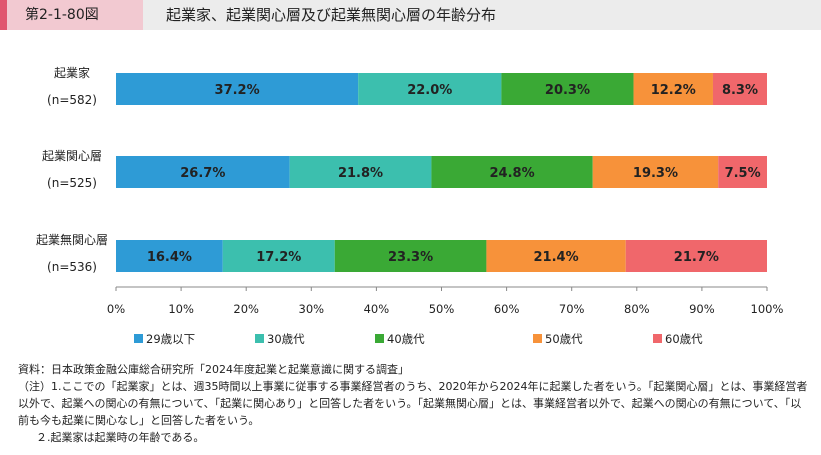 Image resolution: width=821 pixels, height=455 pixels. I want to click on x-tick-label: 80%, so click(637, 309).